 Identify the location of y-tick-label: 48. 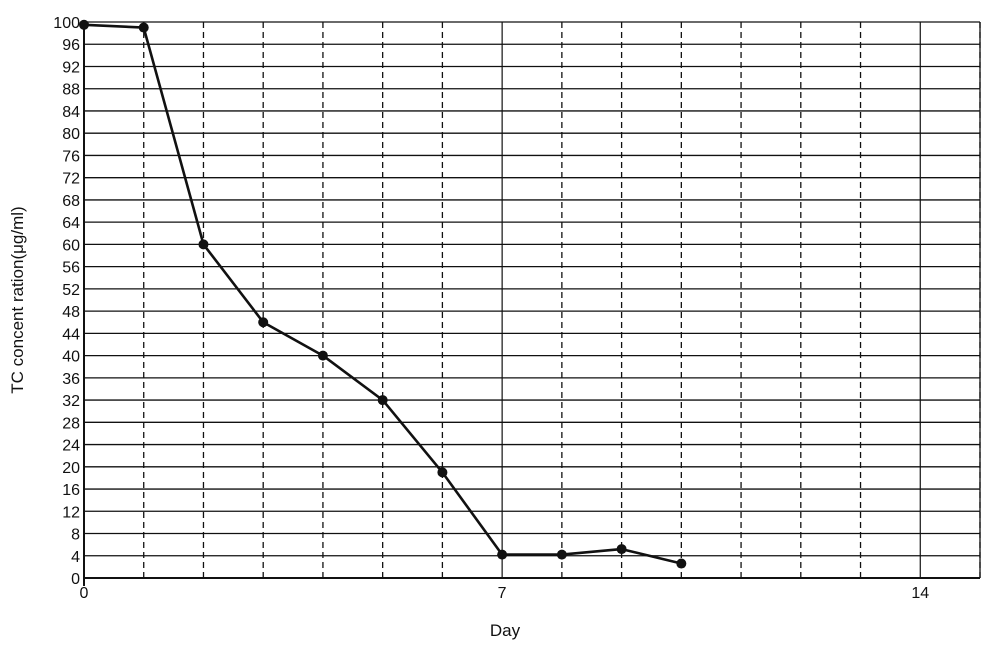
(71, 312).